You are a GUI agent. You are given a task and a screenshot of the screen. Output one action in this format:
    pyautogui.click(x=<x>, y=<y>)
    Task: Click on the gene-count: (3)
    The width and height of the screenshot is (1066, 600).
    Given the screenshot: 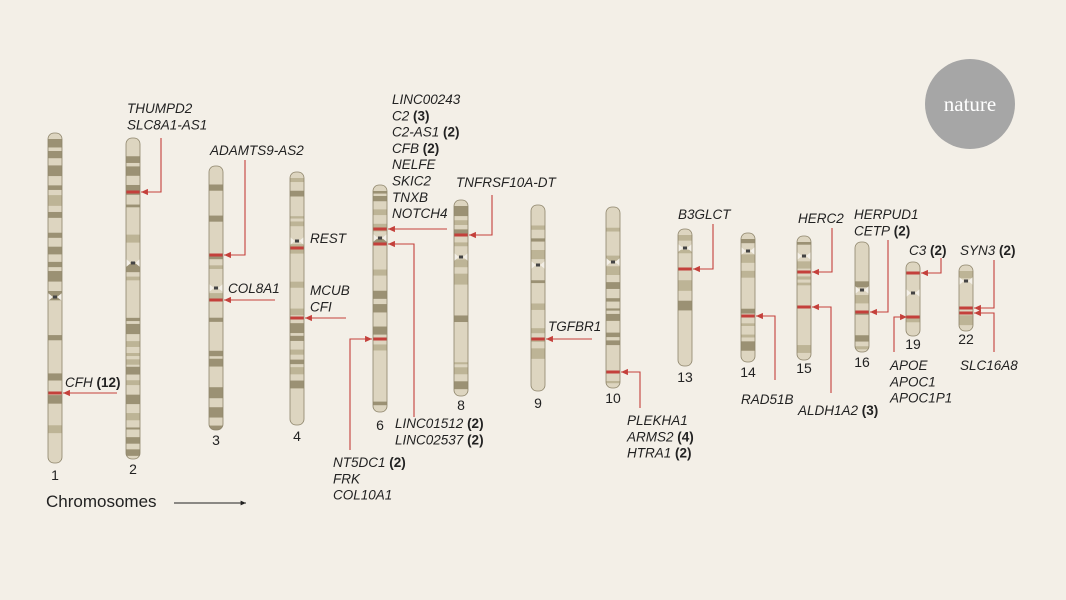 What is the action you would take?
    pyautogui.click(x=419, y=115)
    